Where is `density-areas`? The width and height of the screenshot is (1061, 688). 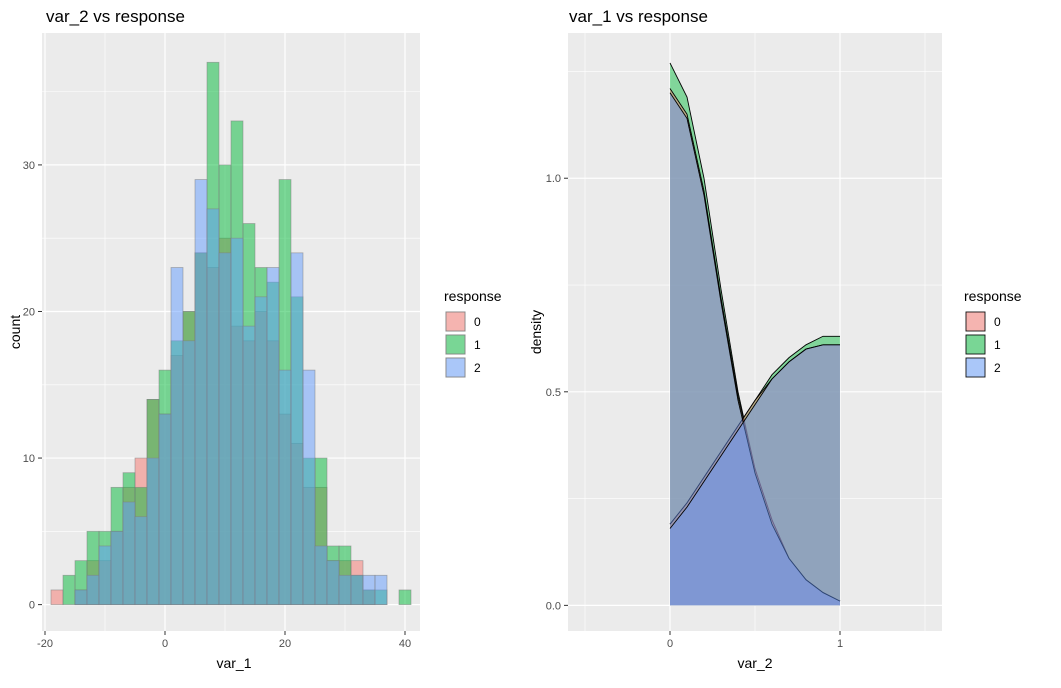 density-areas is located at coordinates (755, 334).